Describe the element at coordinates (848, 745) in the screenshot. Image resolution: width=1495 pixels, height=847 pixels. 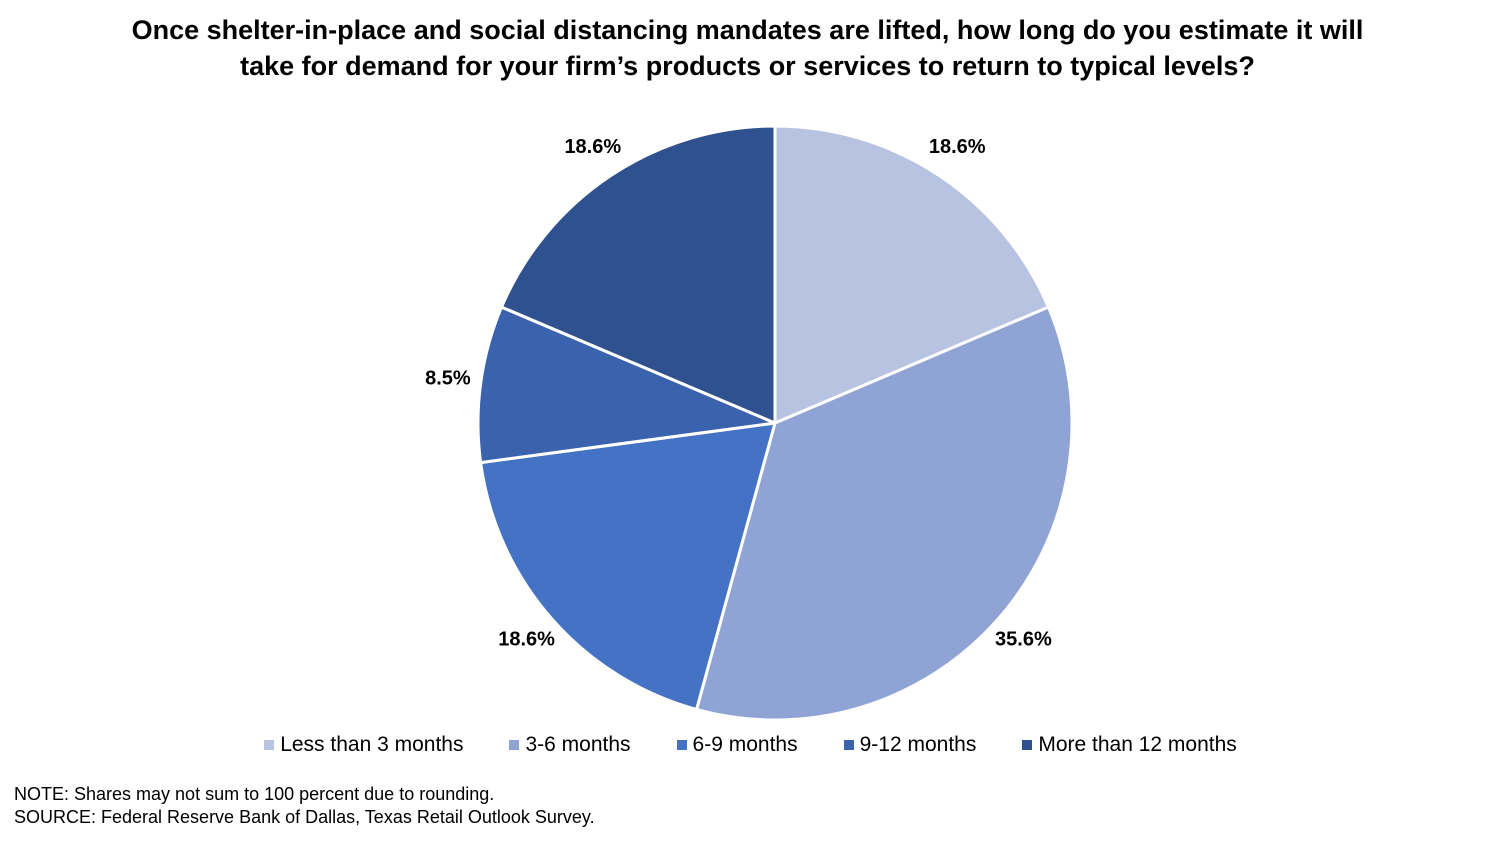
I see `legend-swatch-9-12-months` at that location.